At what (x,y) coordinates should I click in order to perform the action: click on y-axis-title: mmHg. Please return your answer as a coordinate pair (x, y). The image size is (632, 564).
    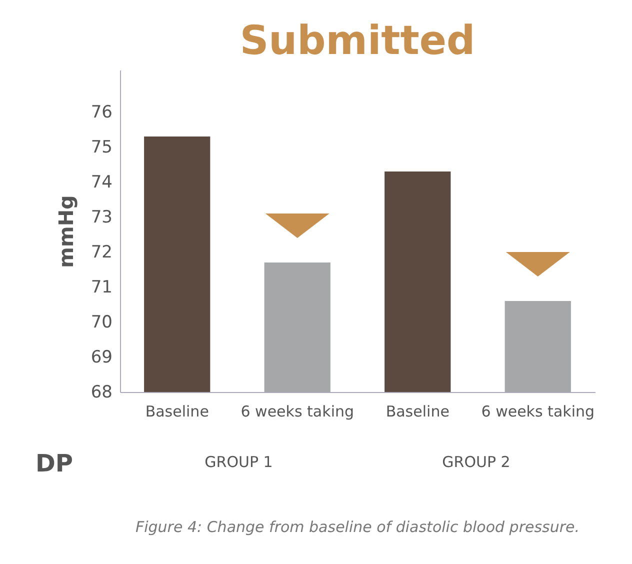
    Looking at the image, I should click on (66, 231).